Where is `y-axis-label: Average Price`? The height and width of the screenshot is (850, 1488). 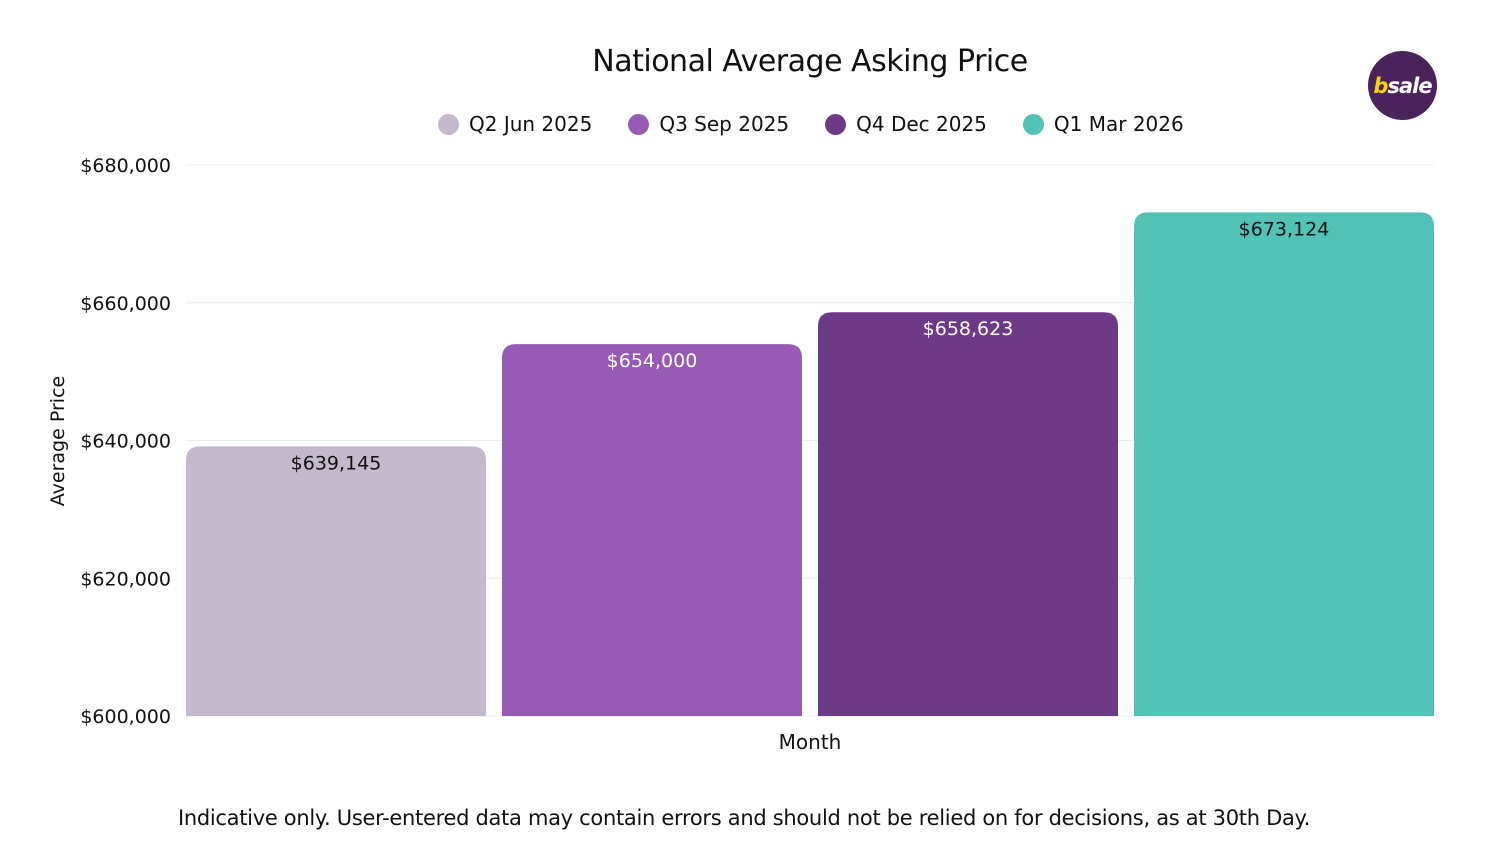 y-axis-label: Average Price is located at coordinates (58, 441).